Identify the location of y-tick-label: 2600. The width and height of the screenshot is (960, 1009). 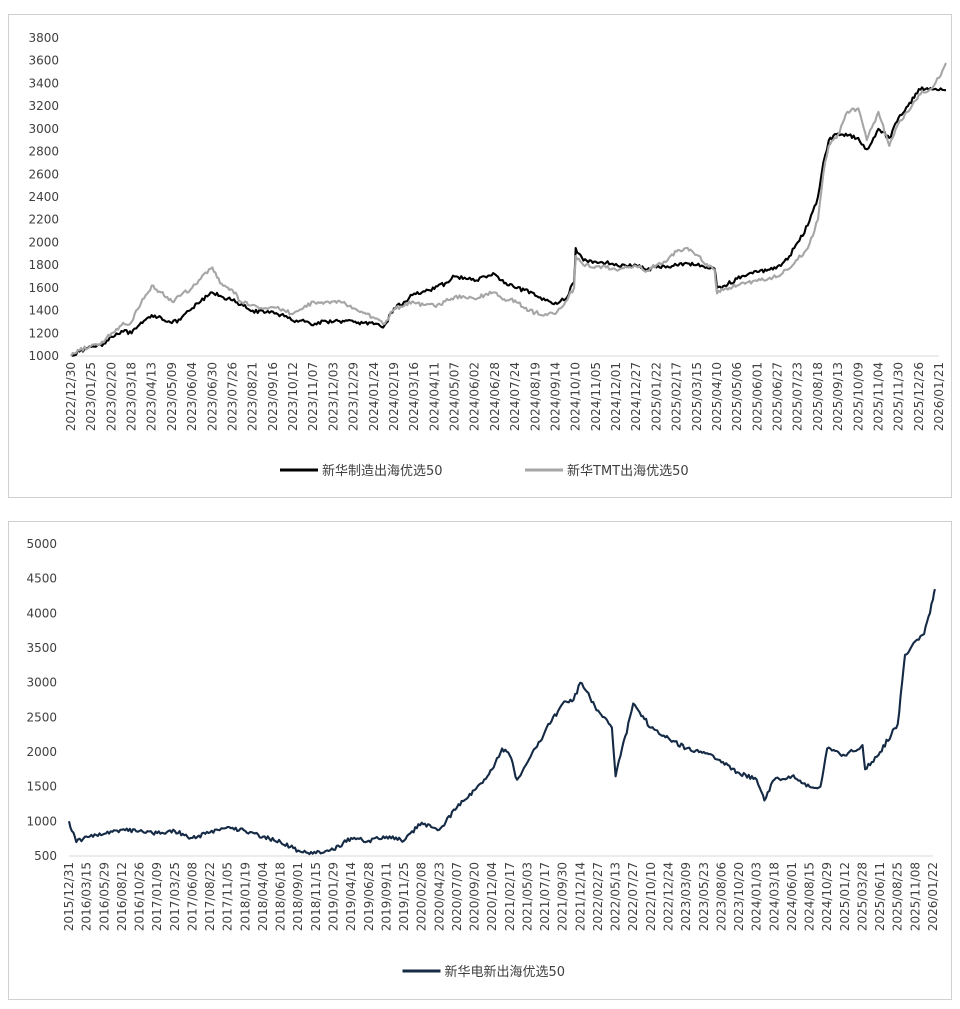
(43, 174).